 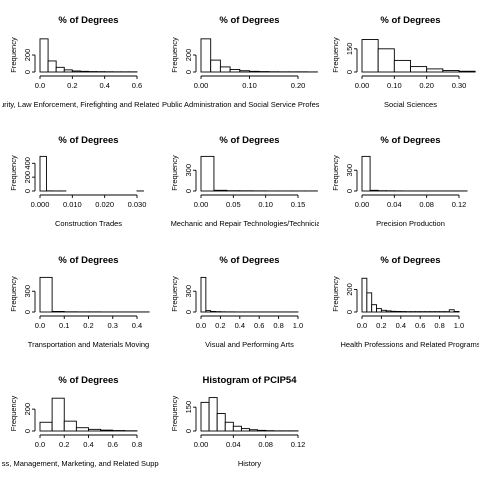 I want to click on x-tick-label: 0.1, so click(x=64, y=325).